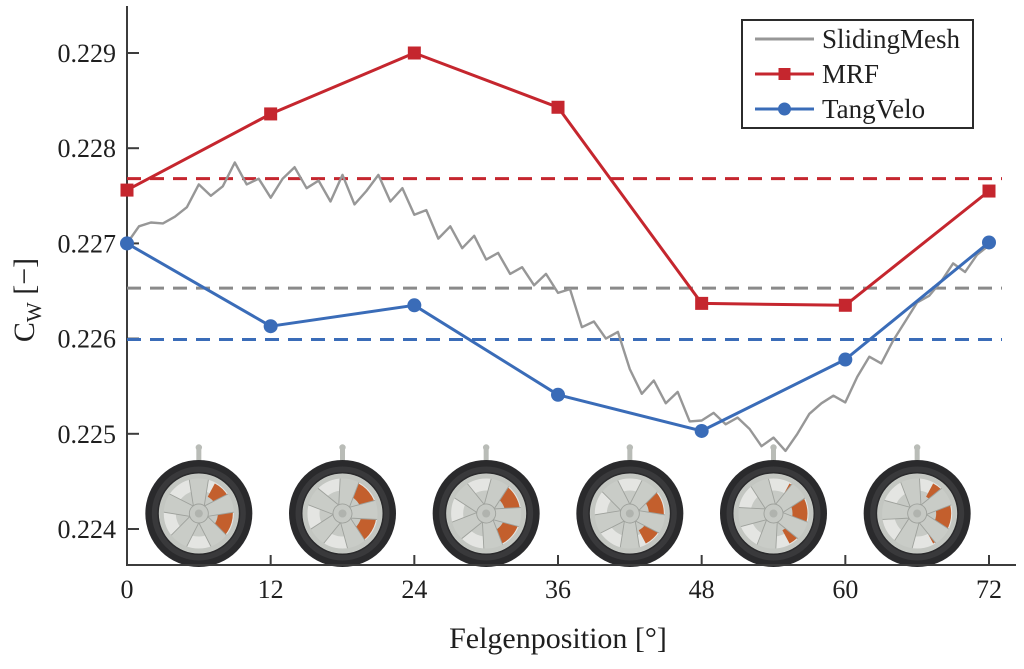 The height and width of the screenshot is (669, 1024). Describe the element at coordinates (87, 529) in the screenshot. I see `y-tick-label: 0.224` at that location.